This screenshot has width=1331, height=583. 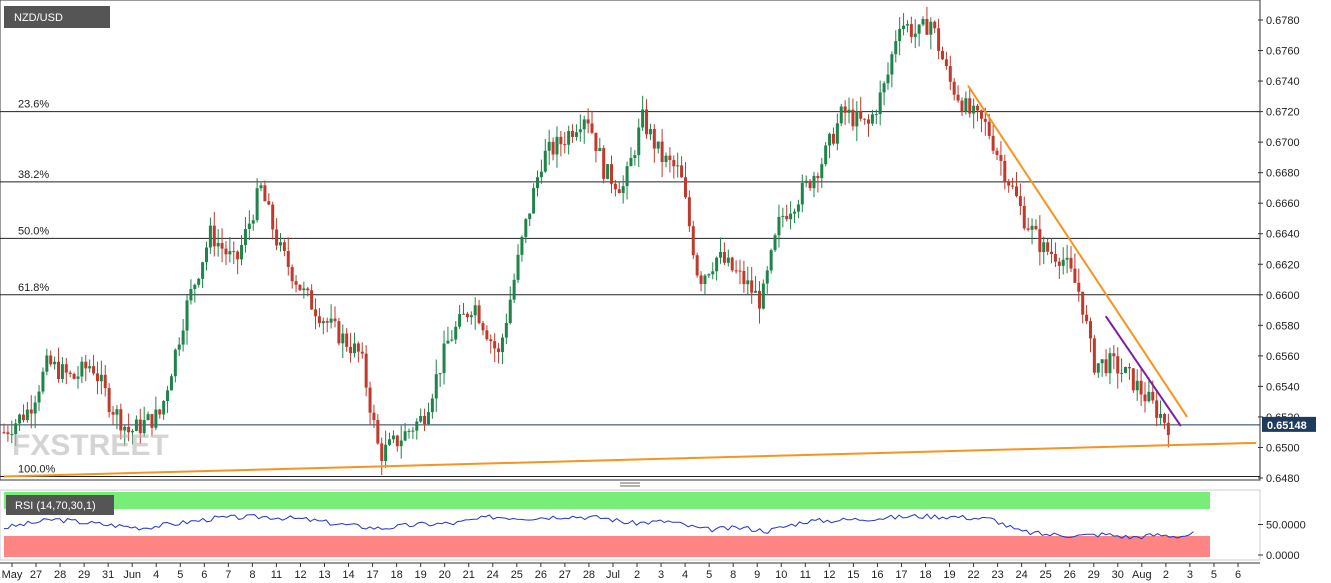 What do you see at coordinates (37, 469) in the screenshot?
I see `fib-level-label: 100.0%` at bounding box center [37, 469].